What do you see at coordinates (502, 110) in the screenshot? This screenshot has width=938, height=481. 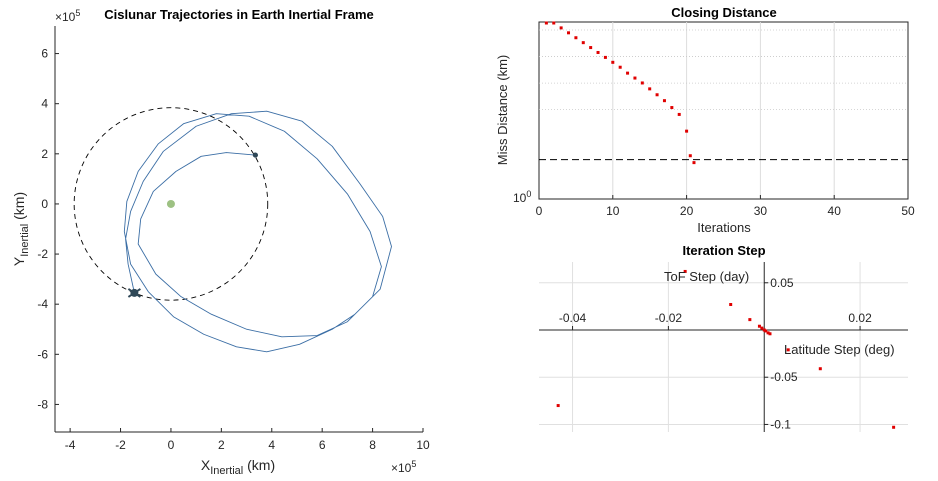 I see `closing-distance-y-label: Miss Distance (km)` at bounding box center [502, 110].